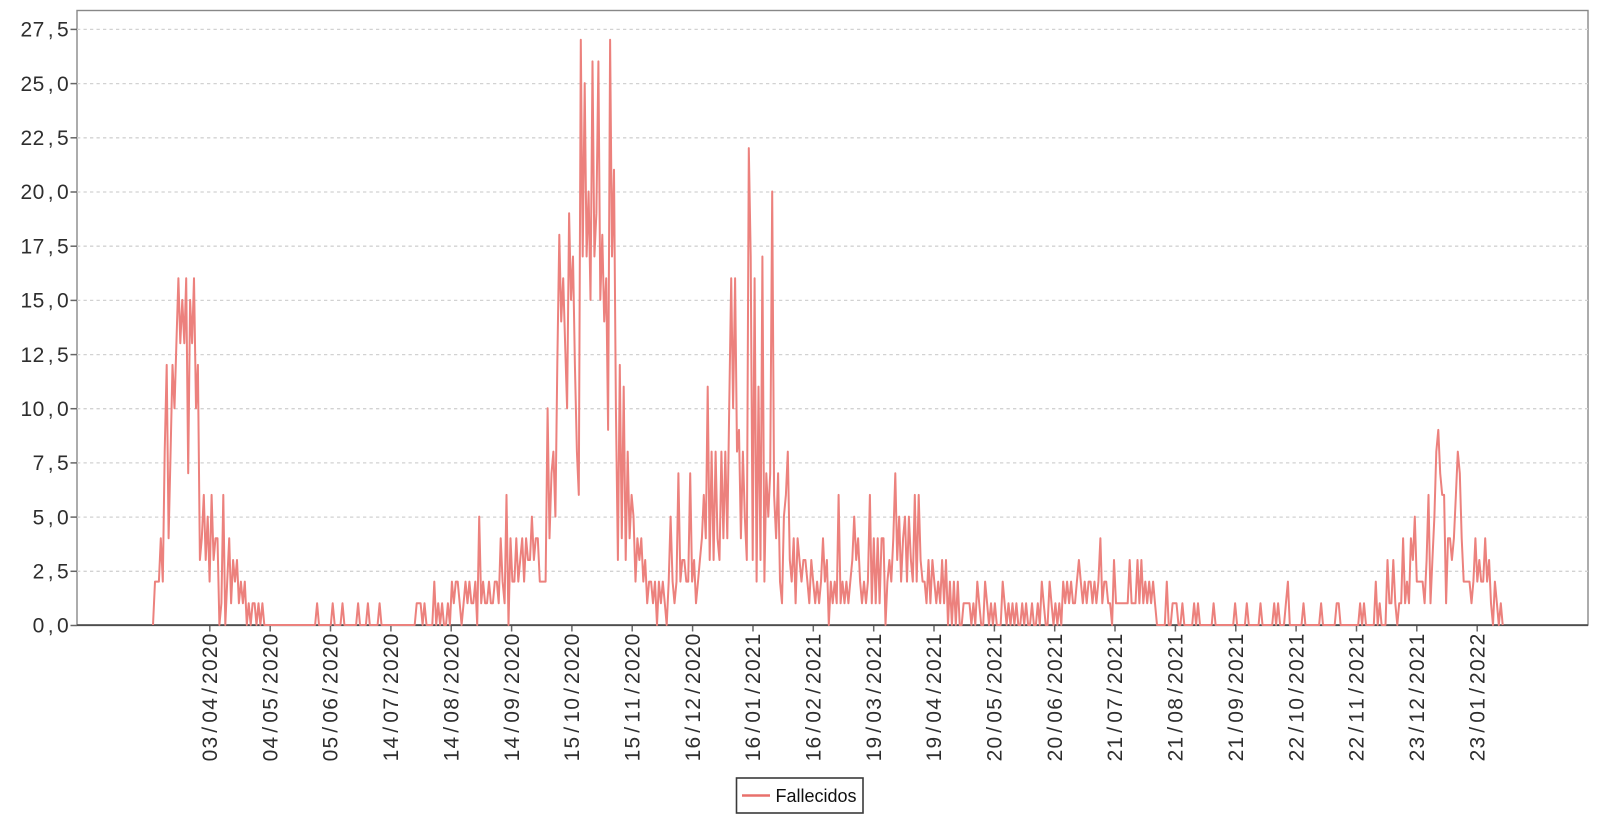 Image resolution: width=1600 pixels, height=816 pixels. What do you see at coordinates (44, 301) in the screenshot?
I see `svg-text:15,0: 15, 0` at bounding box center [44, 301].